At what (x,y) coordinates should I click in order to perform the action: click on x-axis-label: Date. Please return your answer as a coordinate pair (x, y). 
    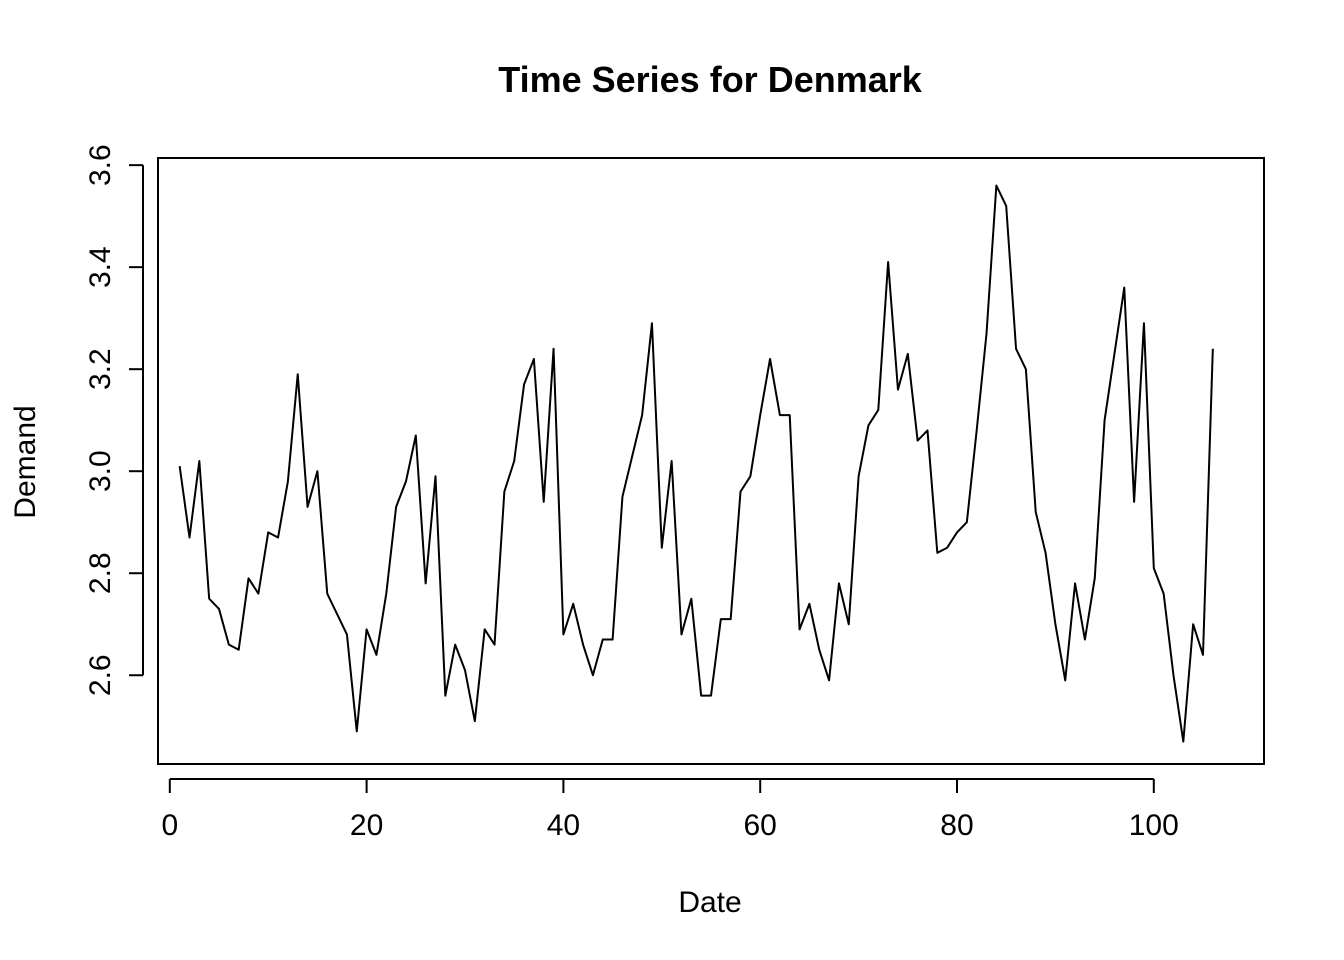
    Looking at the image, I should click on (709, 902).